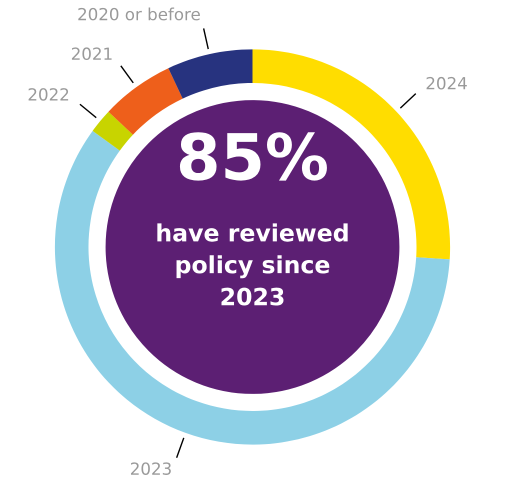 Image resolution: width=505 pixels, height=494 pixels. I want to click on slice-label: 2024, so click(446, 83).